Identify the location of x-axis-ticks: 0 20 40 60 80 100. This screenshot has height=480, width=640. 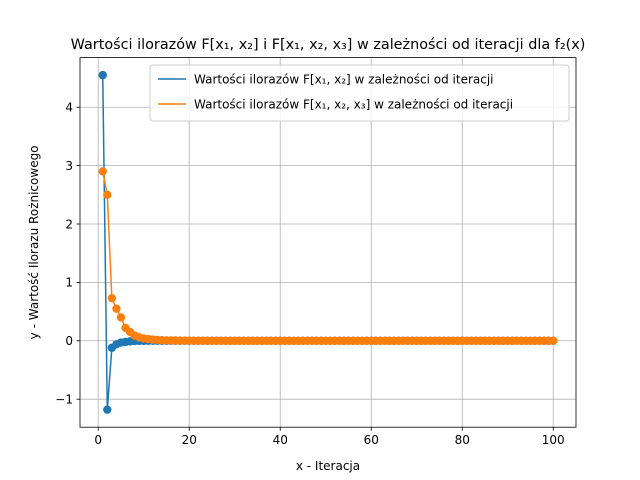
(329, 437).